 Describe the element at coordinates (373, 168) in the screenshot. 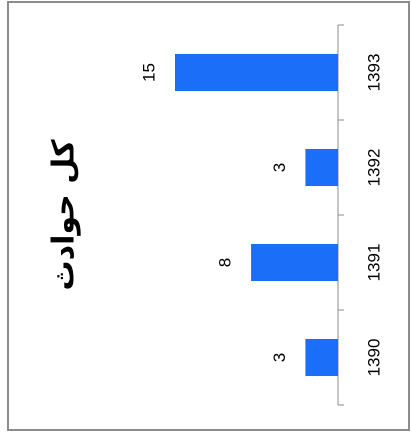

I see `category-label: 1392` at that location.